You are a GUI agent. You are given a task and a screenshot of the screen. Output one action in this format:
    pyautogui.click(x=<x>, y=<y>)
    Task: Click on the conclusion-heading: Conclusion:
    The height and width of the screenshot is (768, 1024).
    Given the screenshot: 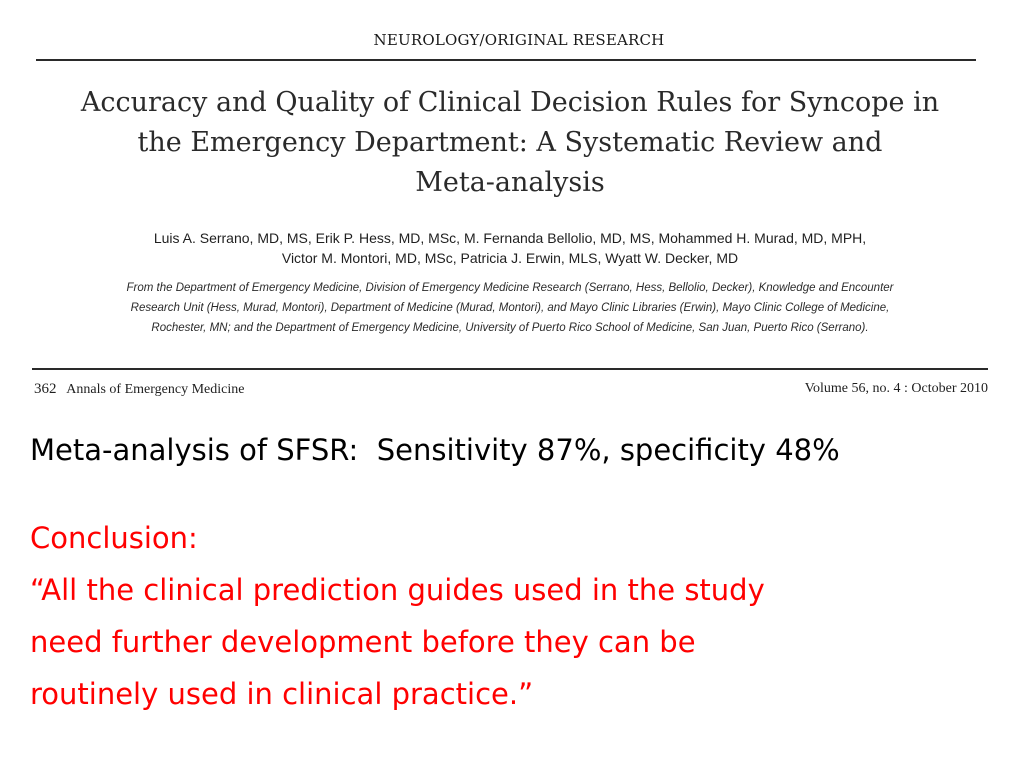 What is the action you would take?
    pyautogui.click(x=114, y=538)
    